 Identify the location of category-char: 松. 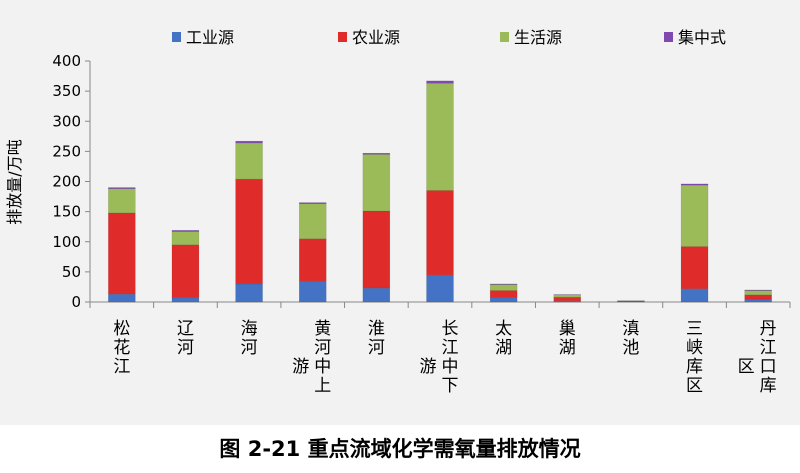
(121, 329).